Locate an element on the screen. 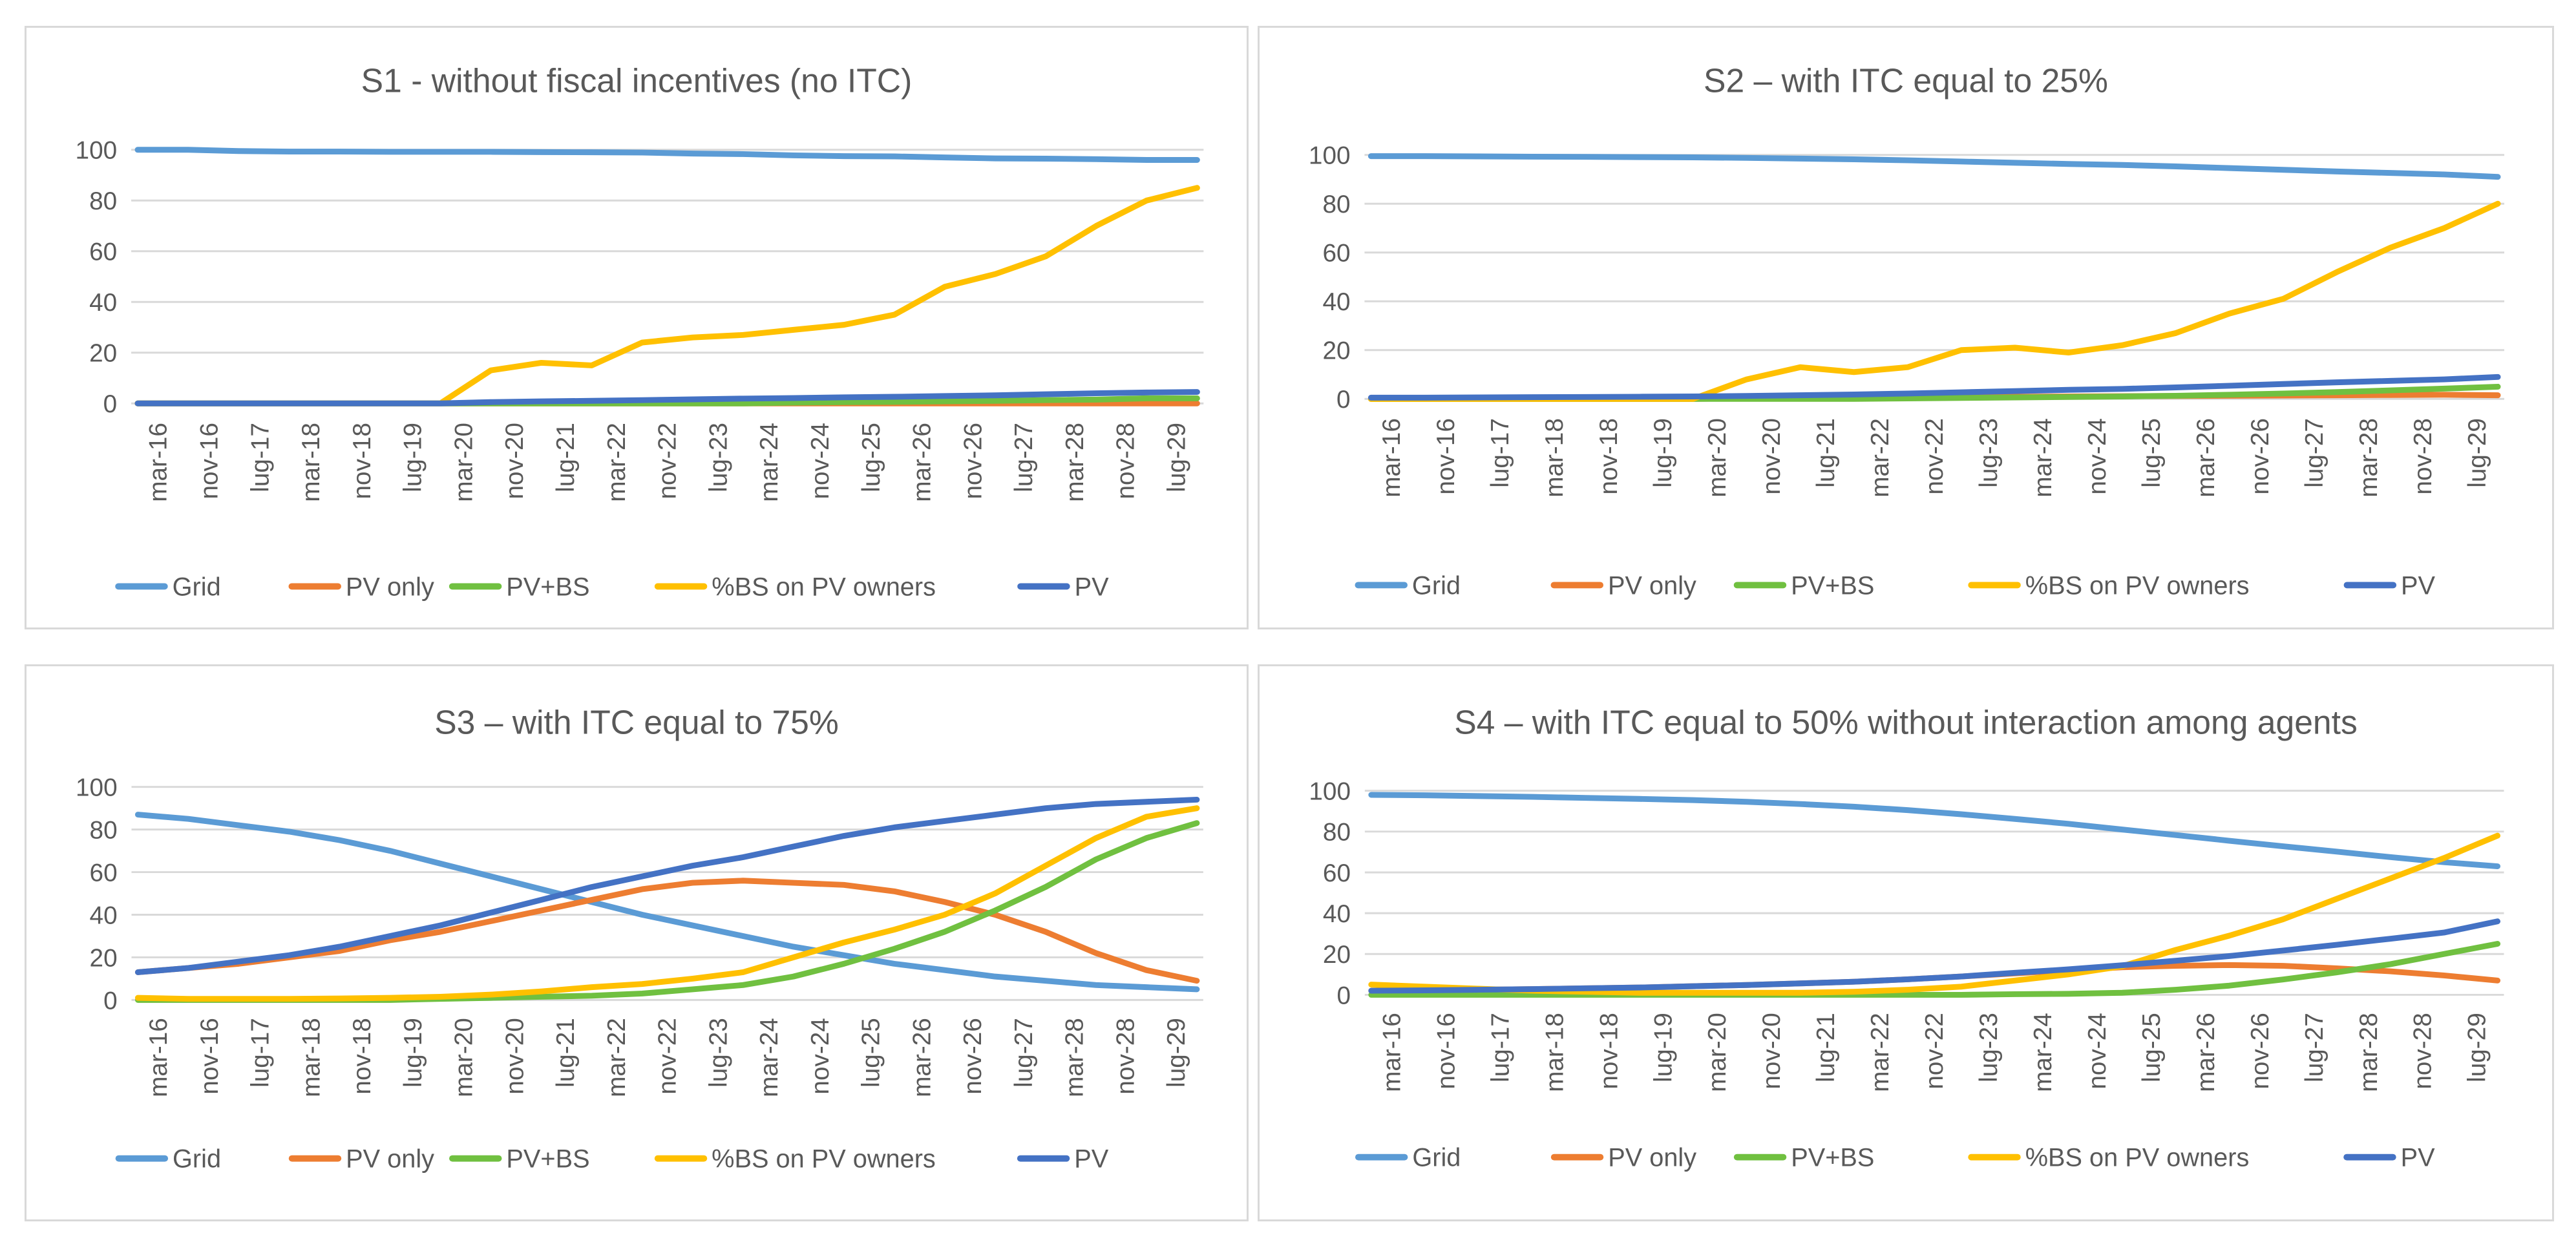 This screenshot has height=1233, width=2576. chart-title: S2 – with ITC equal to 25% is located at coordinates (1906, 80).